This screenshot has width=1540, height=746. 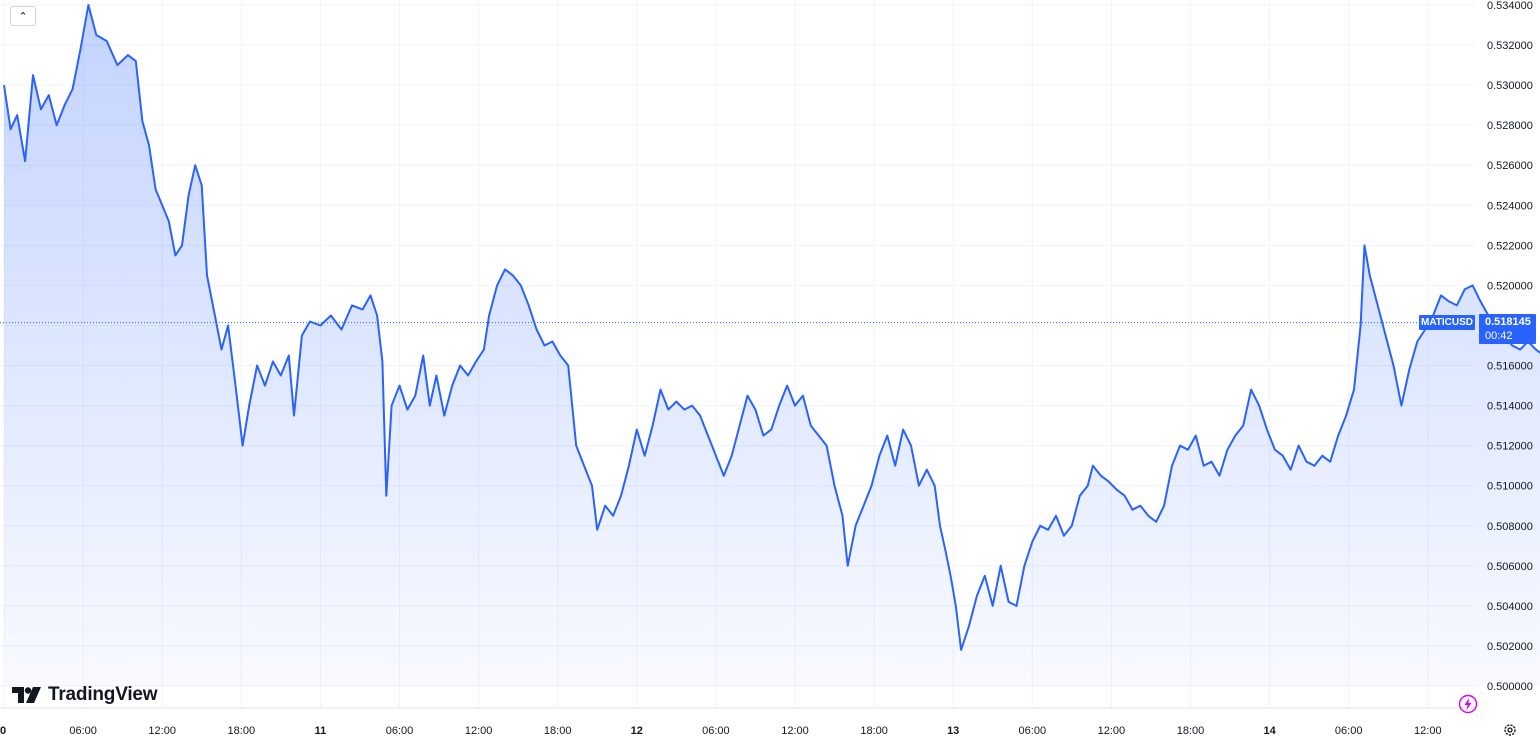 What do you see at coordinates (1510, 166) in the screenshot?
I see `y-tick-label: 0.526000` at bounding box center [1510, 166].